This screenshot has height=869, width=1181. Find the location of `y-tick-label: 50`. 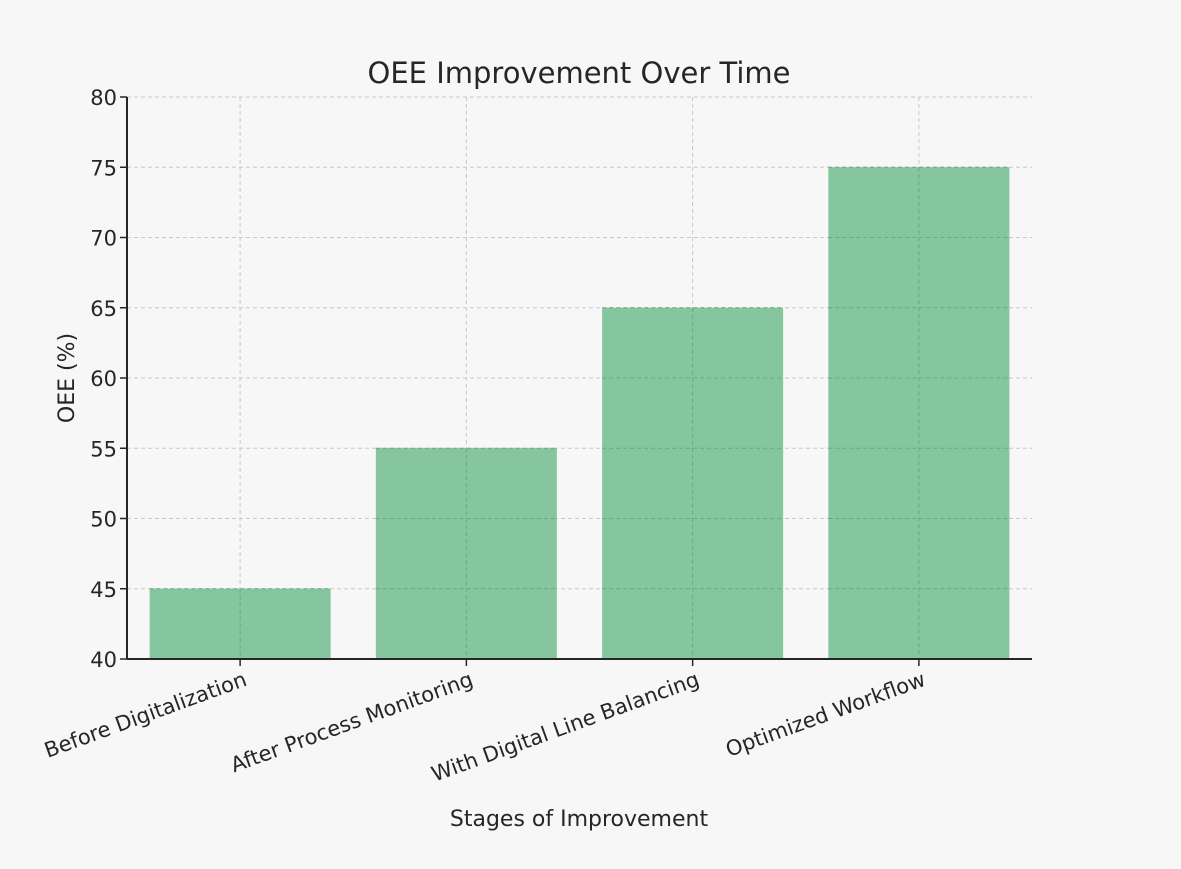

y-tick-label: 50 is located at coordinates (103, 520).